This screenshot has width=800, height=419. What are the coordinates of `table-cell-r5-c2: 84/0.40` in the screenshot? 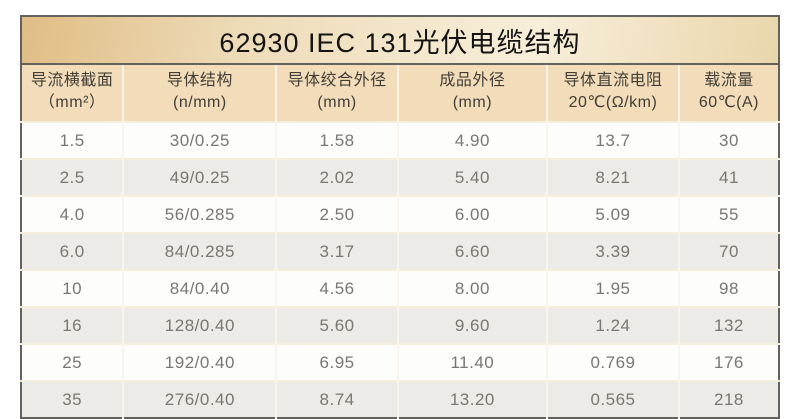 It's located at (199, 288).